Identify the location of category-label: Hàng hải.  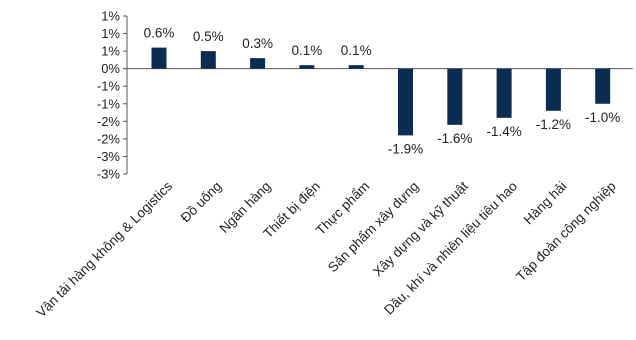
(545, 203).